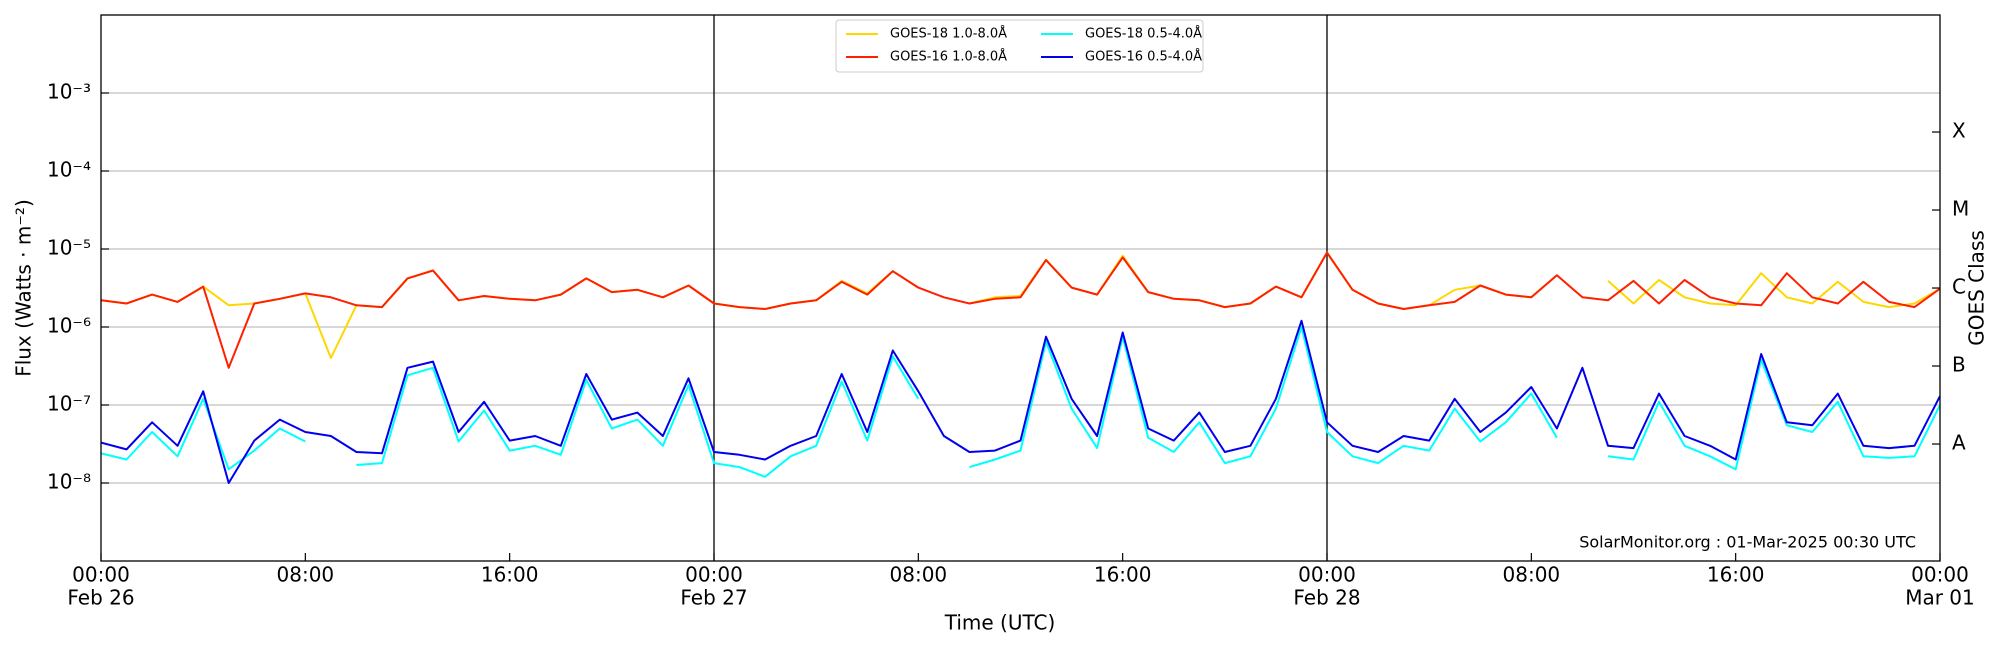 The height and width of the screenshot is (650, 2000). Describe the element at coordinates (1000, 623) in the screenshot. I see `x-axis-label: Time (UTC)` at that location.